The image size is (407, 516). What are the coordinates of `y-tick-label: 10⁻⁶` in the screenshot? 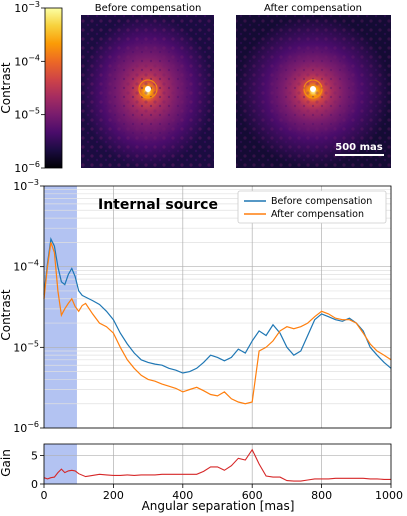 It's located at (26, 427).